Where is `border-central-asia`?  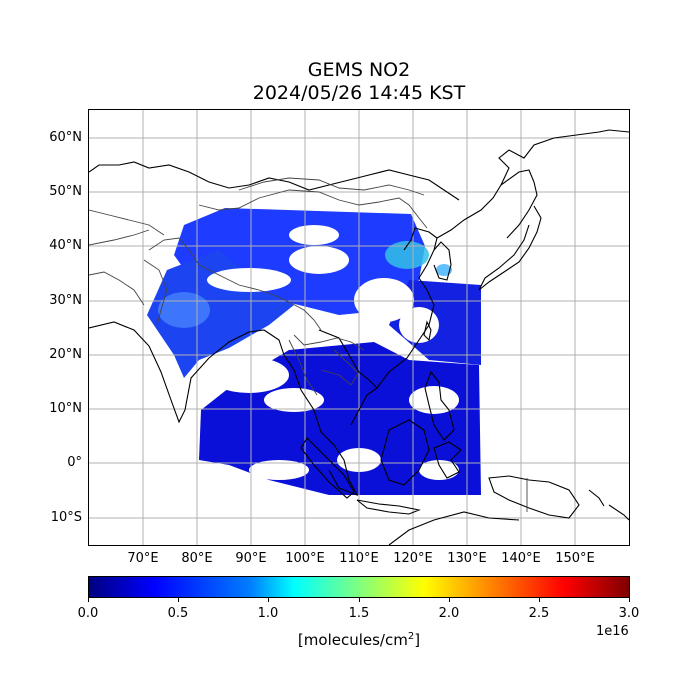 border-central-asia is located at coordinates (127, 227).